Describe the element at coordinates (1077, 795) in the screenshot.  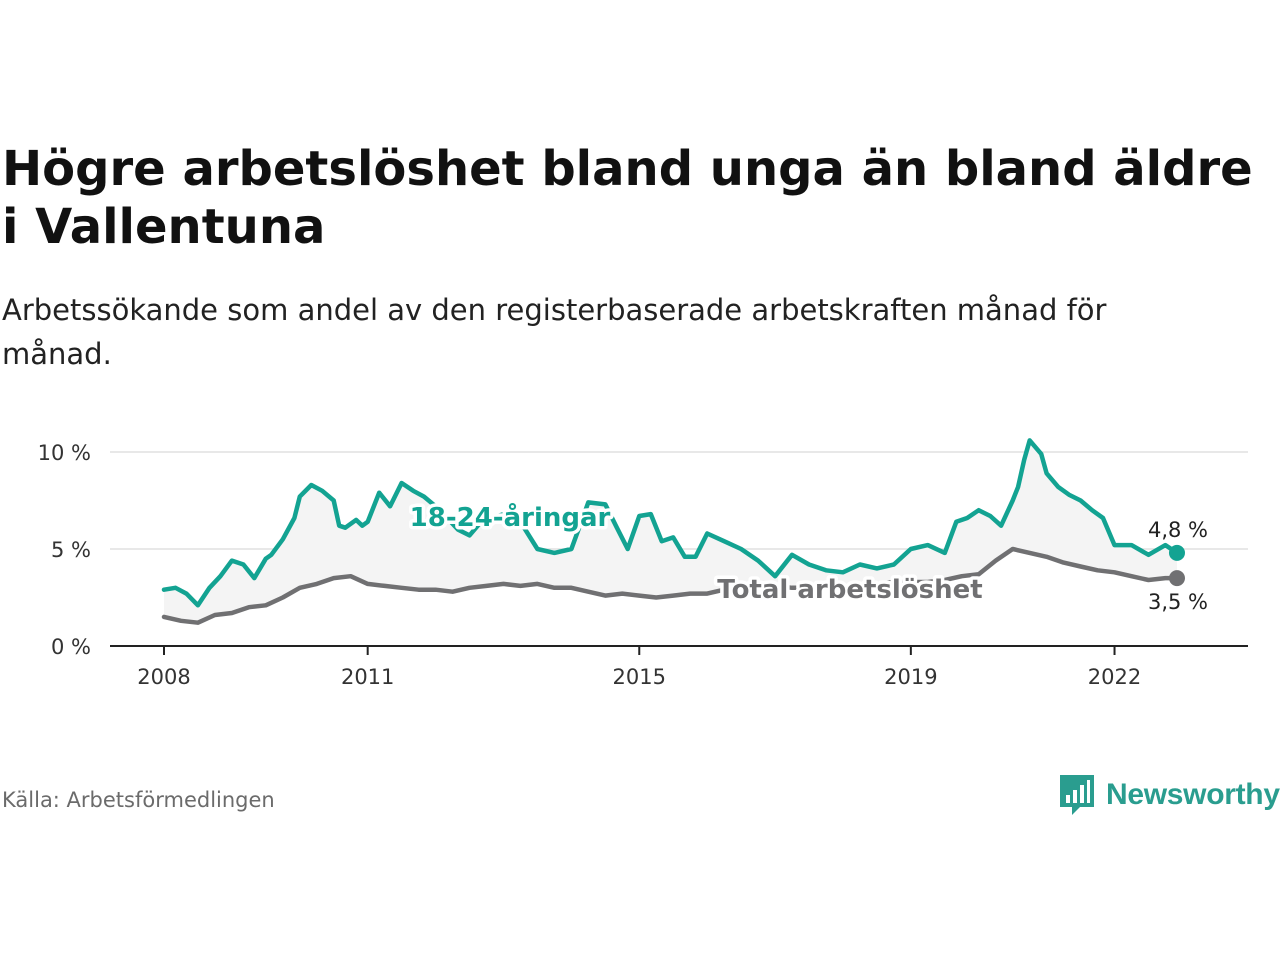
I see `bar-chart-icon` at that location.